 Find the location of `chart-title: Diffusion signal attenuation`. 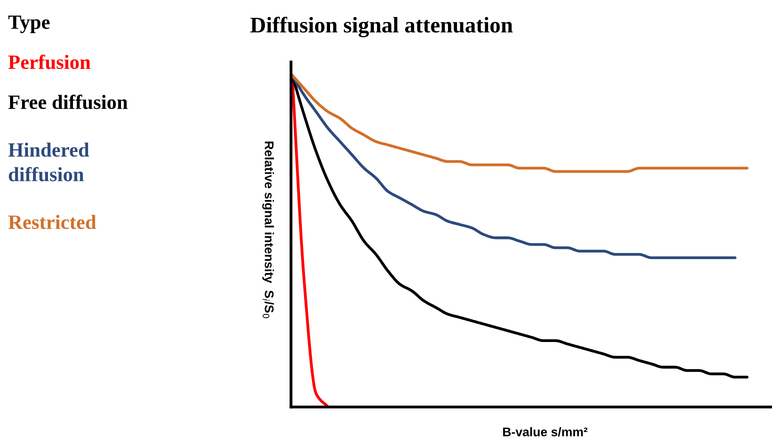

chart-title: Diffusion signal attenuation is located at coordinates (381, 27).